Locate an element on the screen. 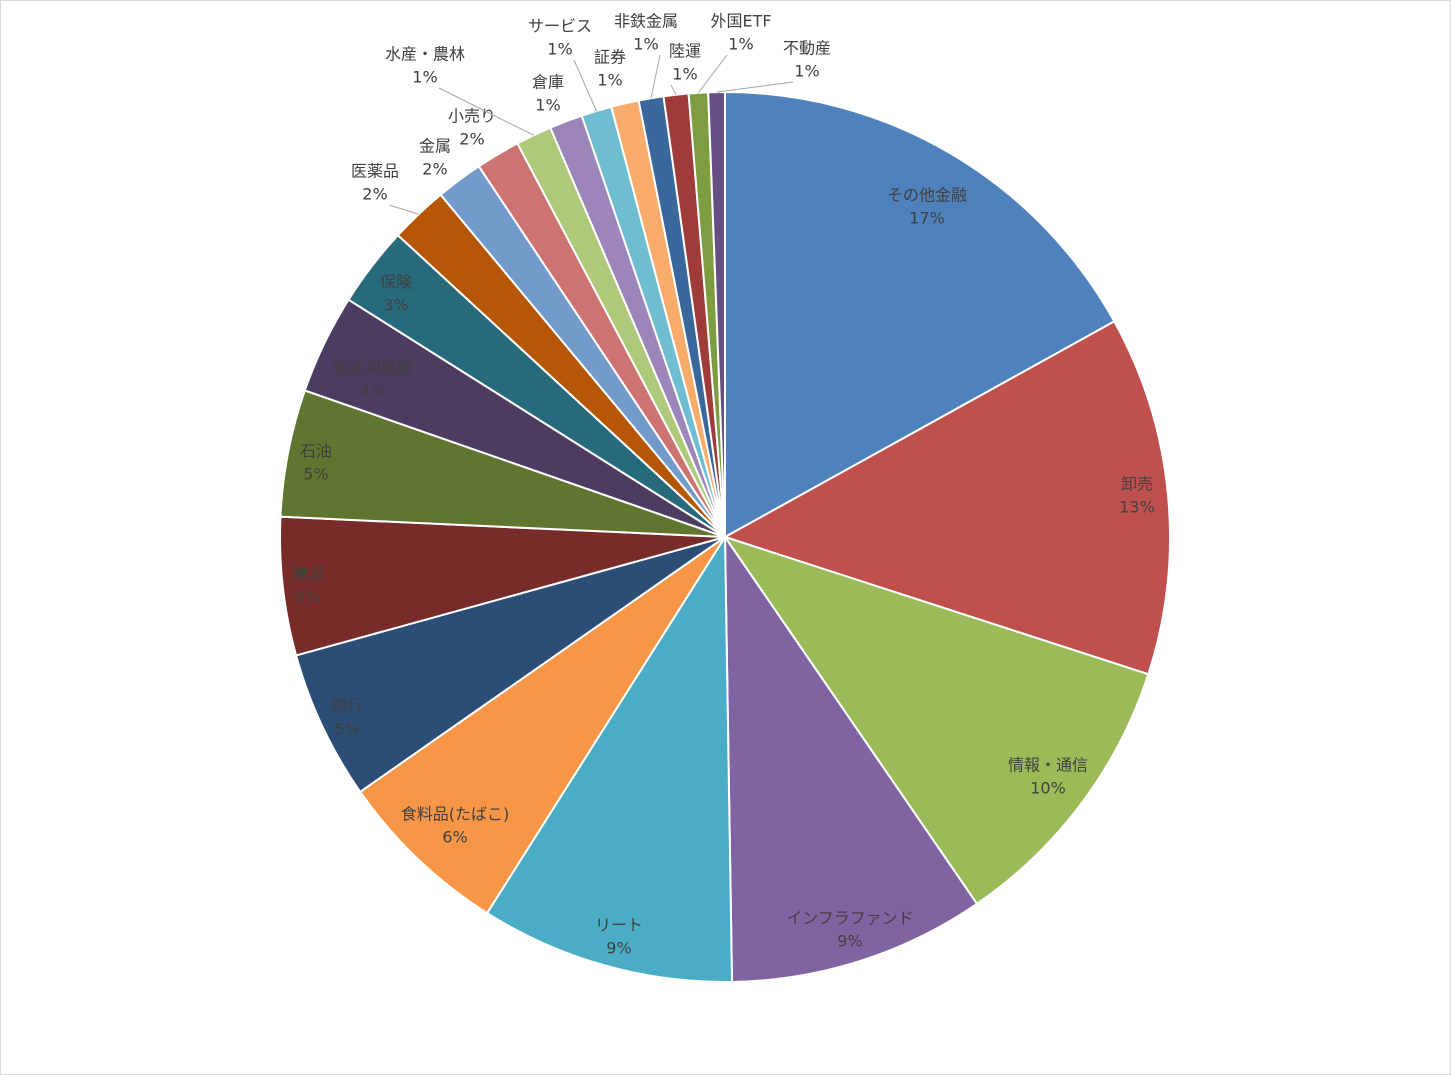 The height and width of the screenshot is (1075, 1451). slice-label: 水産・農林 is located at coordinates (425, 54).